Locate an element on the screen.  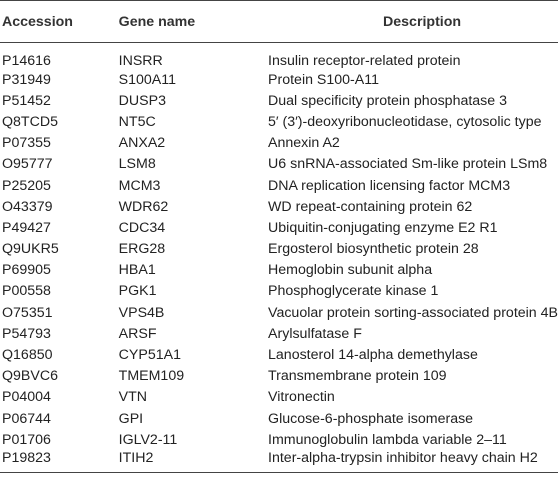
table-row: P00558 PGK1 Phosphoglycerate kinase 1 is located at coordinates (279, 291).